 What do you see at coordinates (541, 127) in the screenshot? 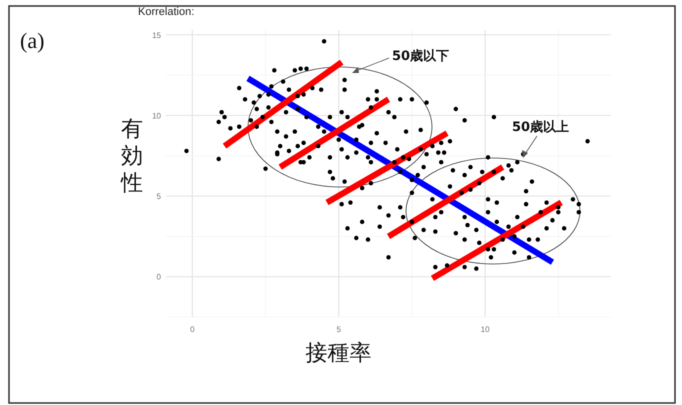
I see `annotation: 50歳以上` at bounding box center [541, 127].